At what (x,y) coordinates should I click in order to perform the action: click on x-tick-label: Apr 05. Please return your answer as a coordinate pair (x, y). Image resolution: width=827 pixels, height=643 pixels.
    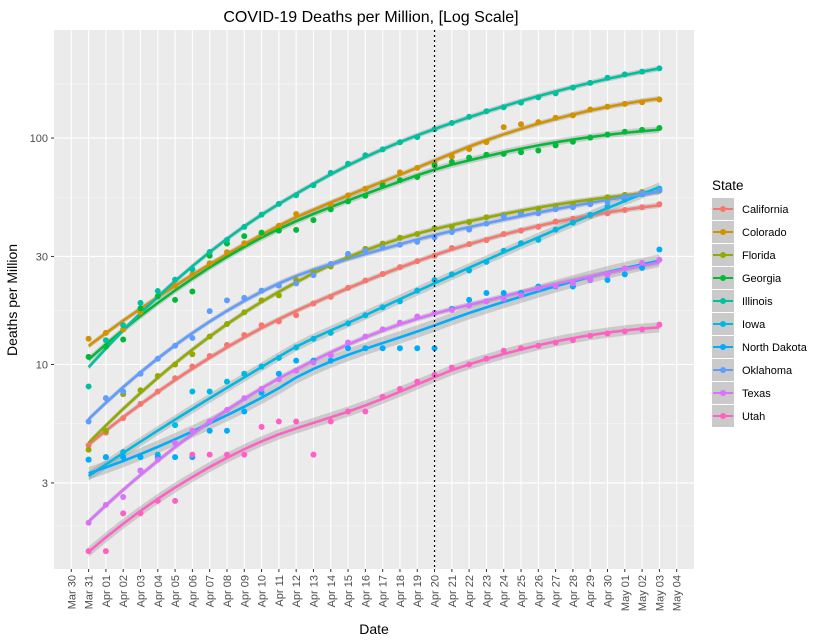
    Looking at the image, I should click on (176, 591).